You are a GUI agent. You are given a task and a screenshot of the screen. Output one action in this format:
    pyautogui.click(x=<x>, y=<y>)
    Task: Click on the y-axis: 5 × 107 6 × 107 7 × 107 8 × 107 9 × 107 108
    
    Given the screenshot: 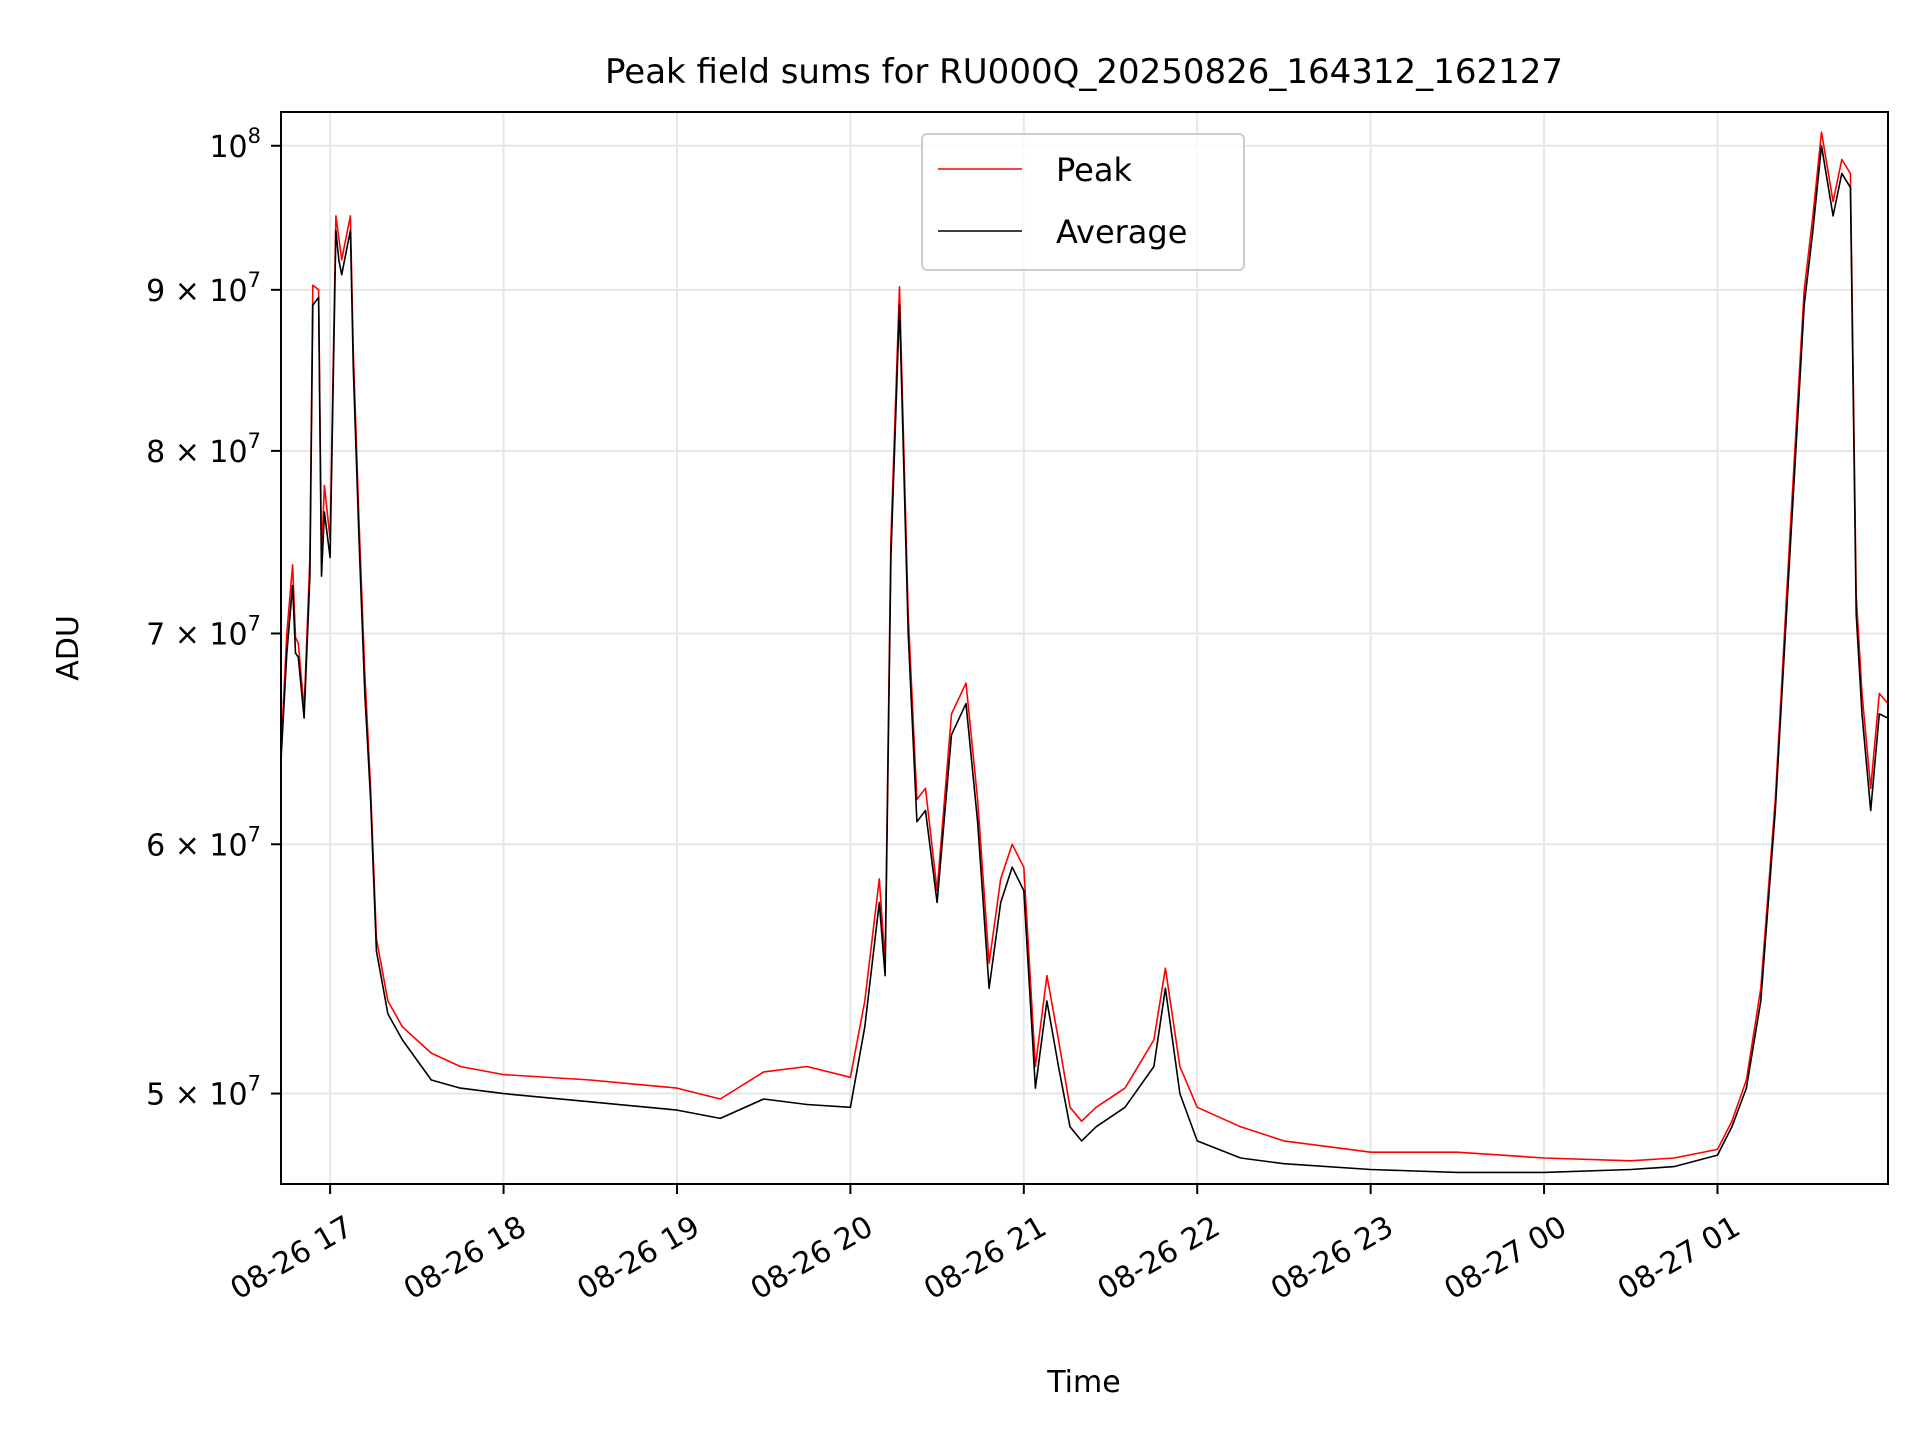 What is the action you would take?
    pyautogui.click(x=213, y=618)
    